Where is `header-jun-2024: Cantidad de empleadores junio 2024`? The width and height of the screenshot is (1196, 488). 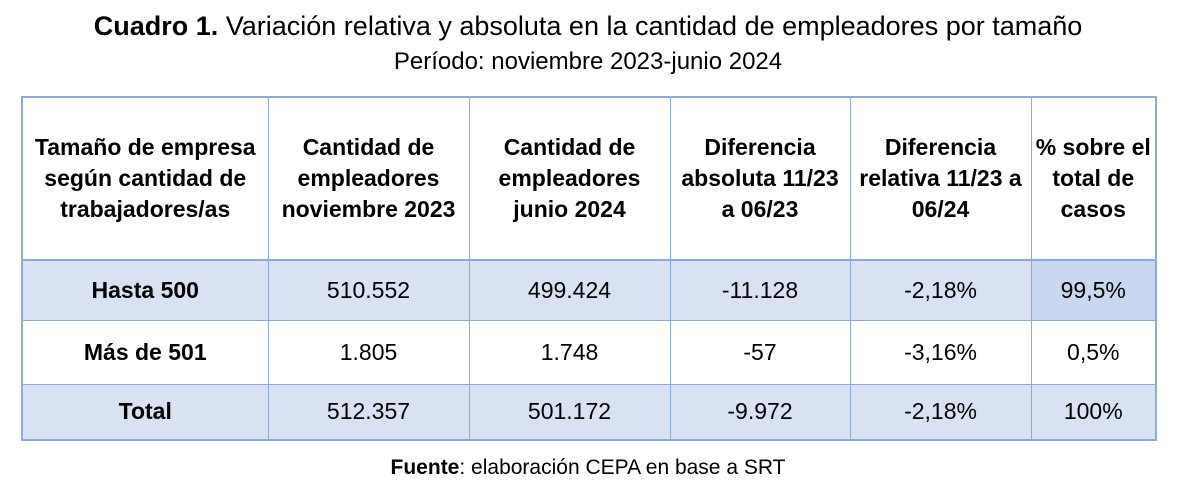
header-jun-2024: Cantidad de empleadores junio 2024 is located at coordinates (569, 178).